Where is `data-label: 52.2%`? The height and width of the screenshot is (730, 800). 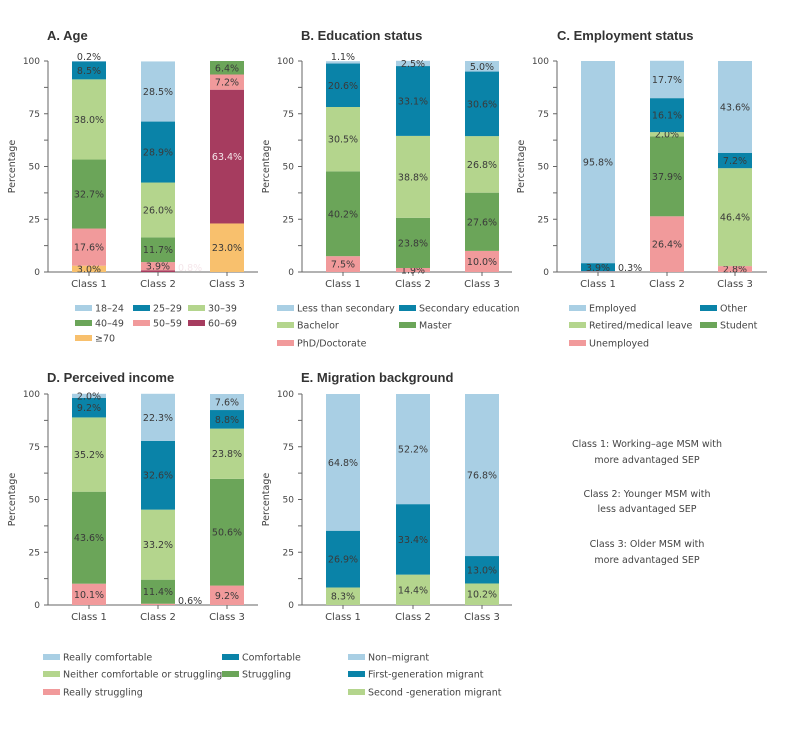 data-label: 52.2% is located at coordinates (413, 450).